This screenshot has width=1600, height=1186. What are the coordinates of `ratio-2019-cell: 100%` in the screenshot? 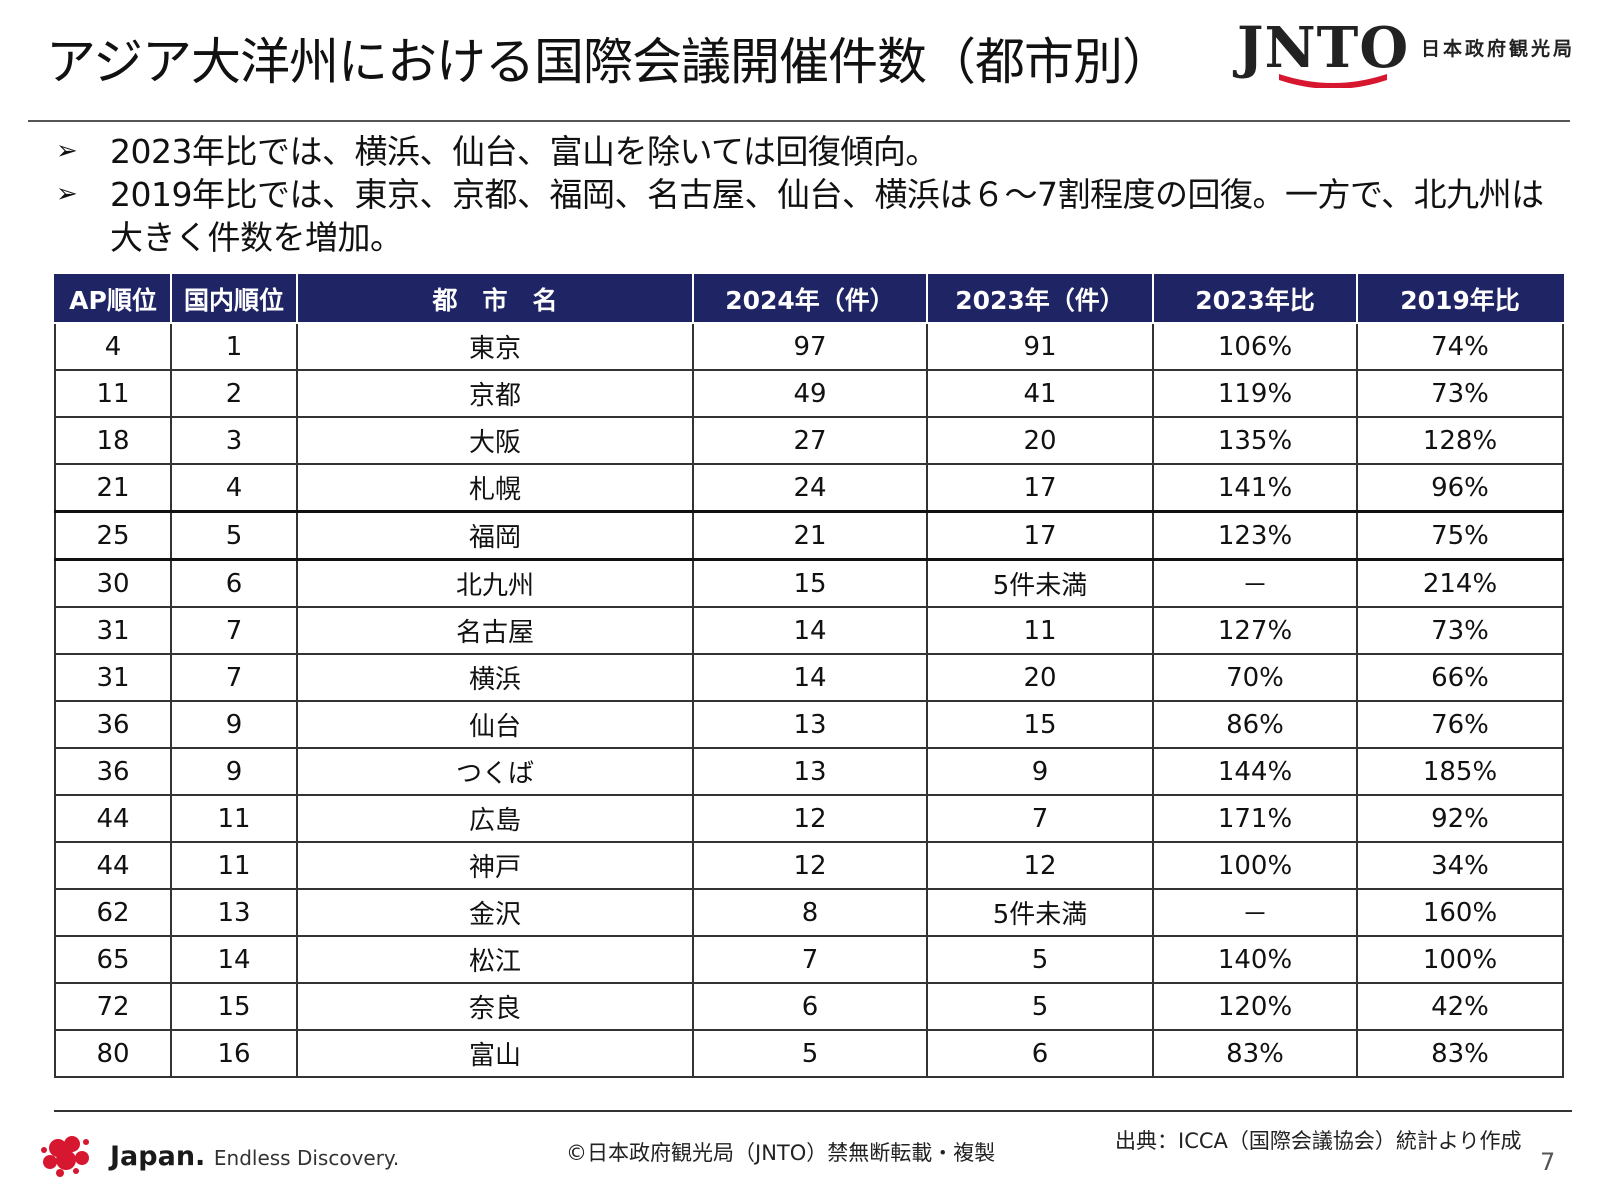 It's located at (1460, 959).